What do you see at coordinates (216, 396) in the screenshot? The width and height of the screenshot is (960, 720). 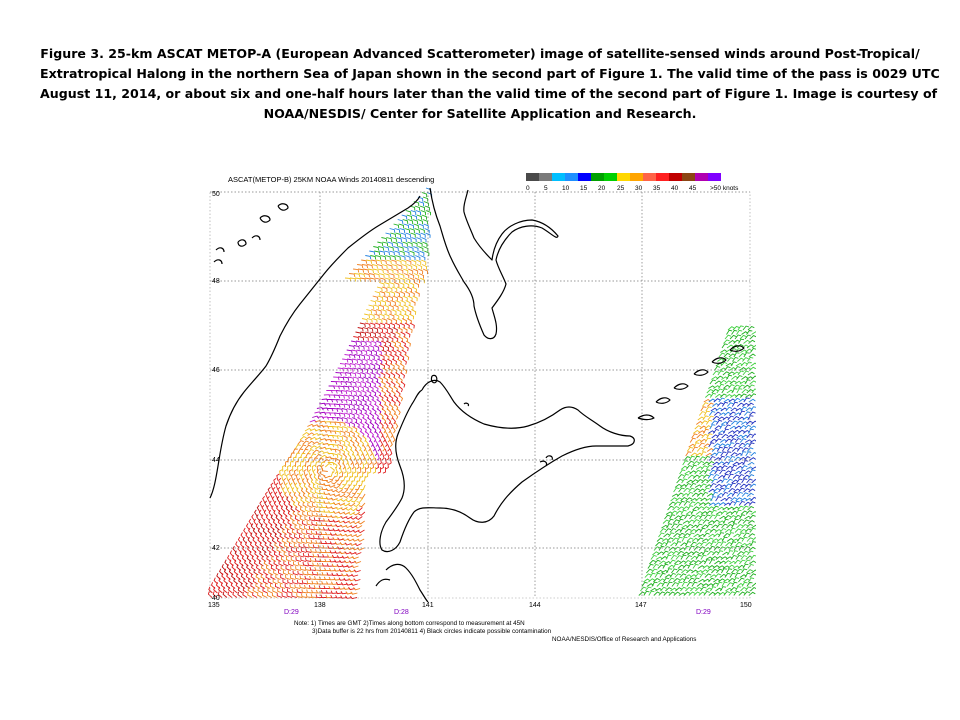 I see `latitude-labels: 50 48 46 44 42 40` at bounding box center [216, 396].